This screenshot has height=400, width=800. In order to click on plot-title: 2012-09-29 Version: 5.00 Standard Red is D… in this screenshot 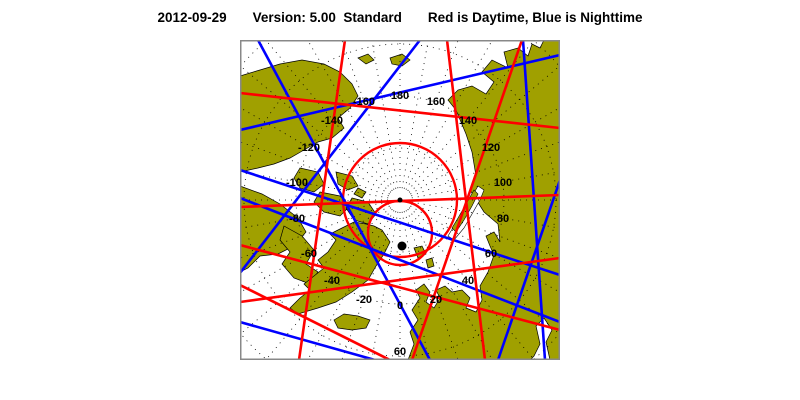, I will do `click(400, 17)`.